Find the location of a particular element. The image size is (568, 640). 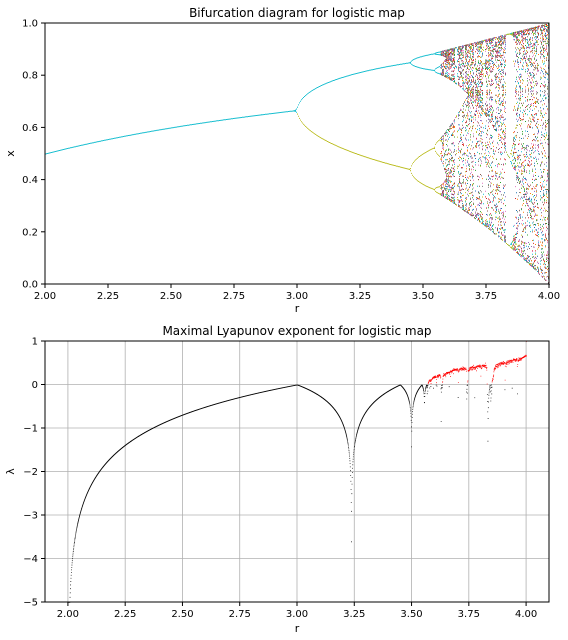

y-tick-label: −5 is located at coordinates (30, 603).